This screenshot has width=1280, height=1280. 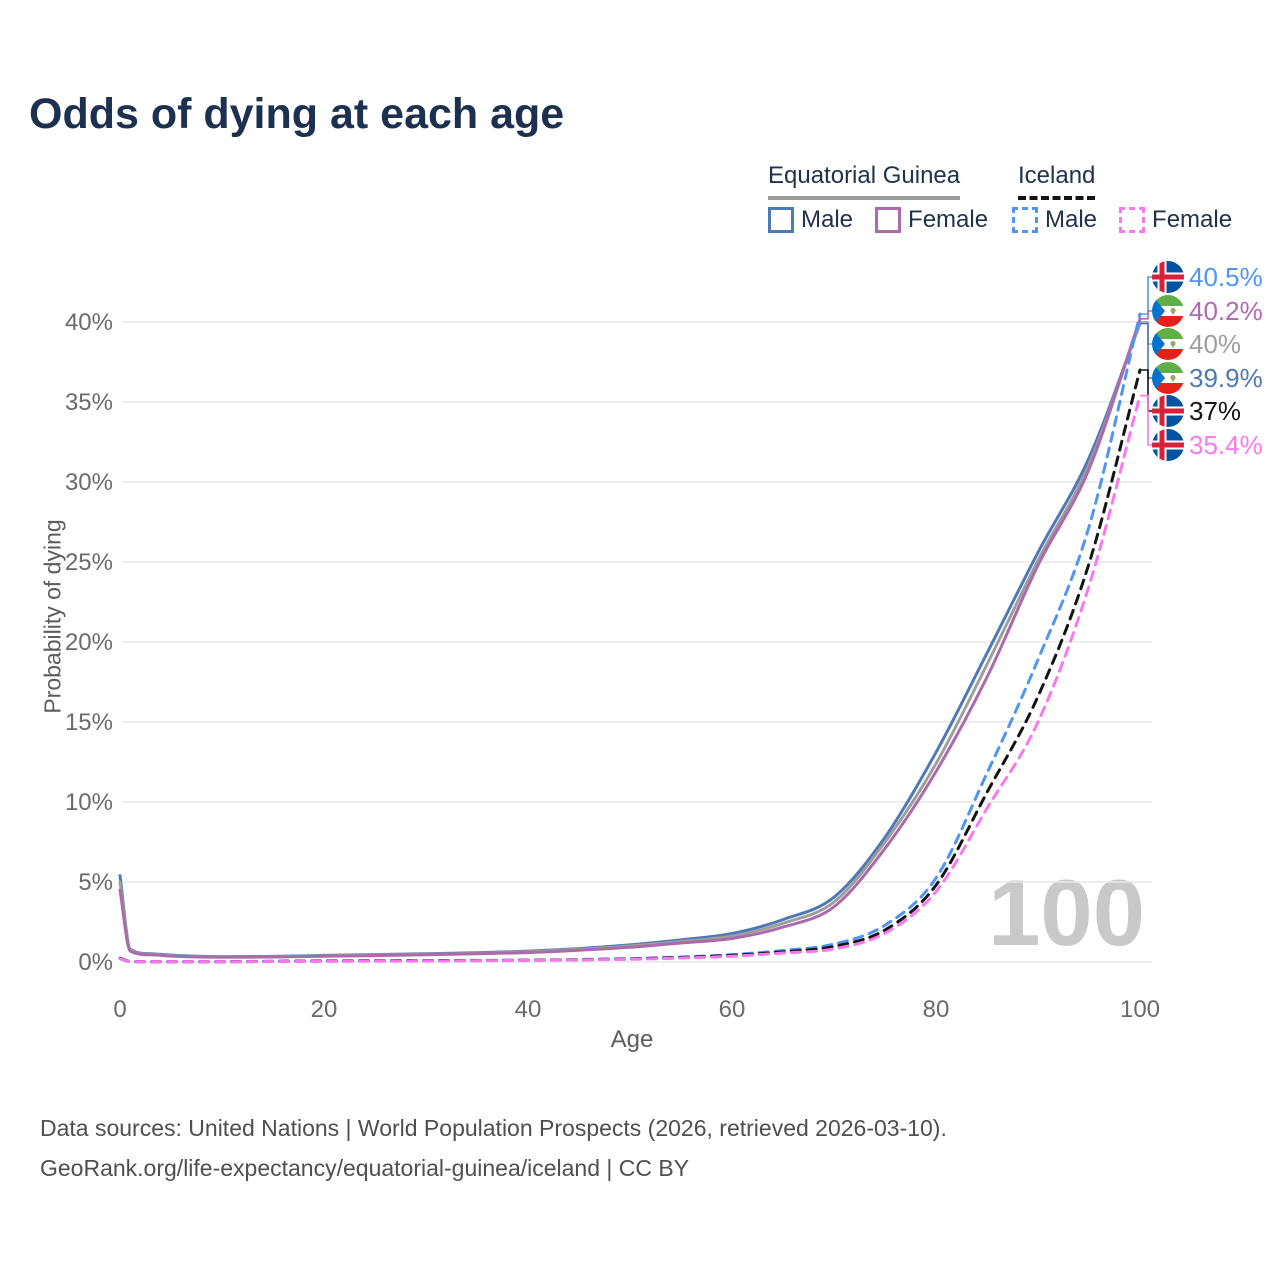 I want to click on legend-label-iceland-male: Male, so click(x=1071, y=219).